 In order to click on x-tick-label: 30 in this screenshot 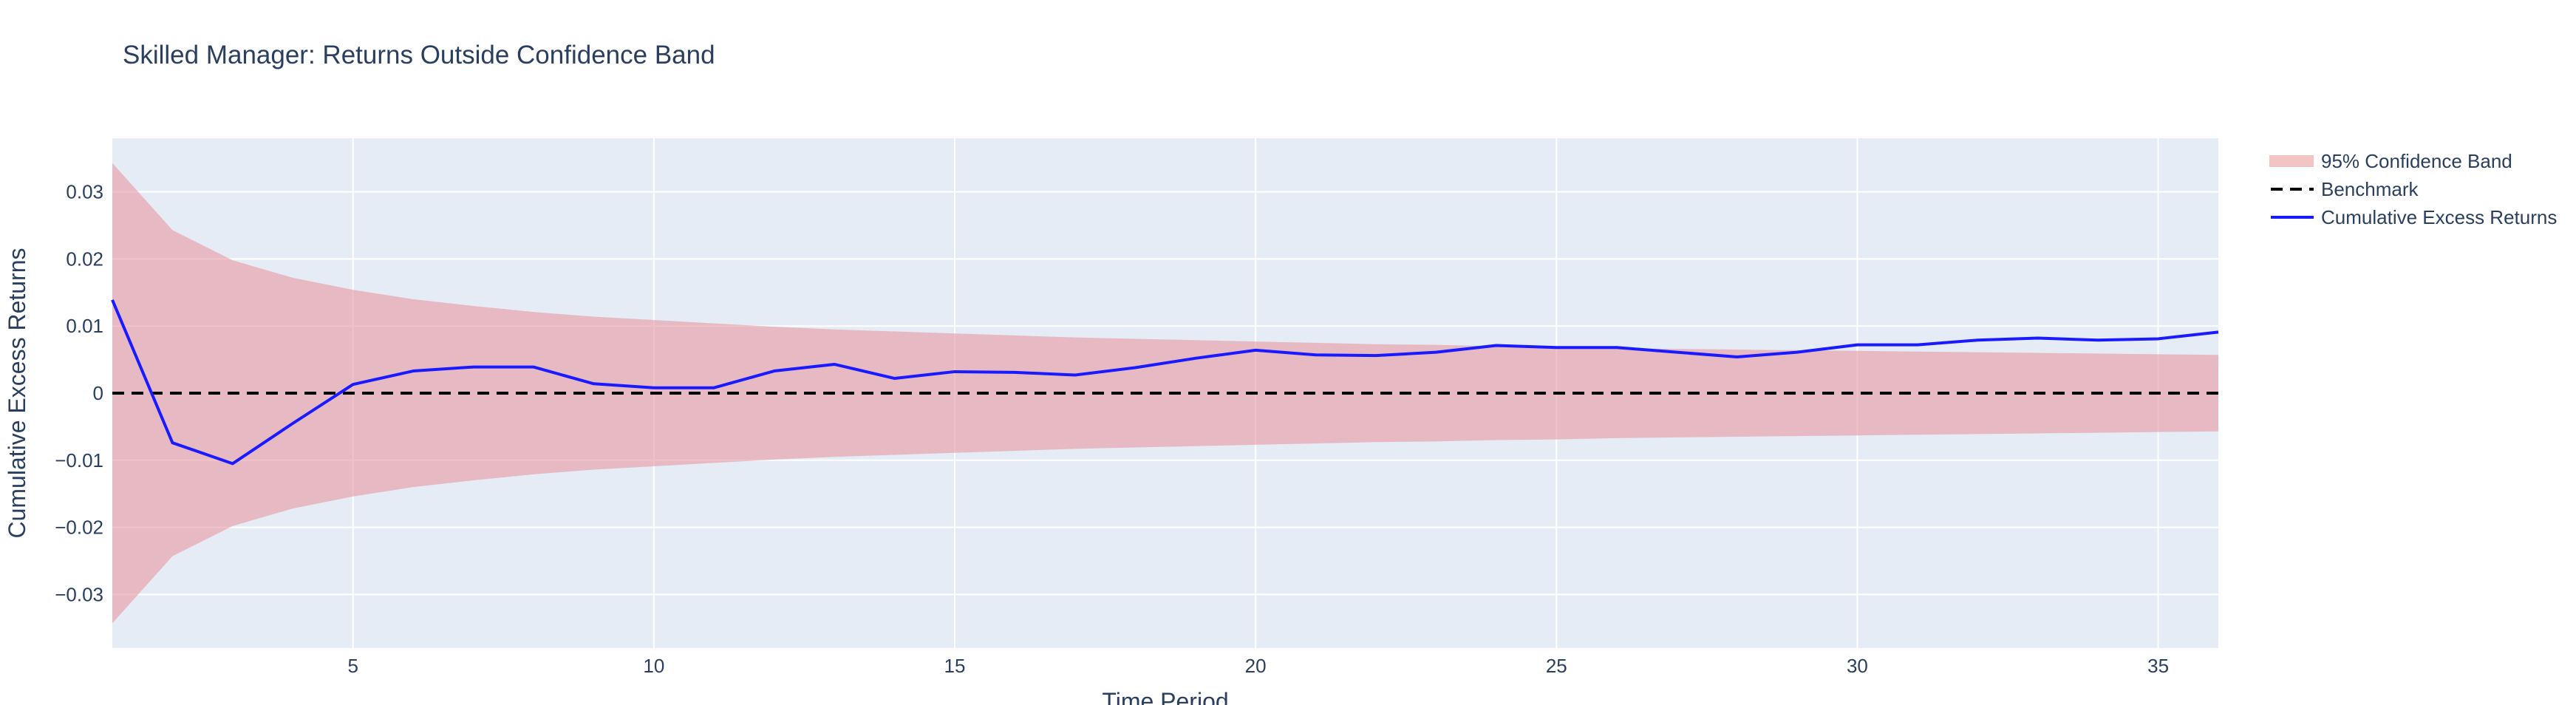, I will do `click(1857, 666)`.